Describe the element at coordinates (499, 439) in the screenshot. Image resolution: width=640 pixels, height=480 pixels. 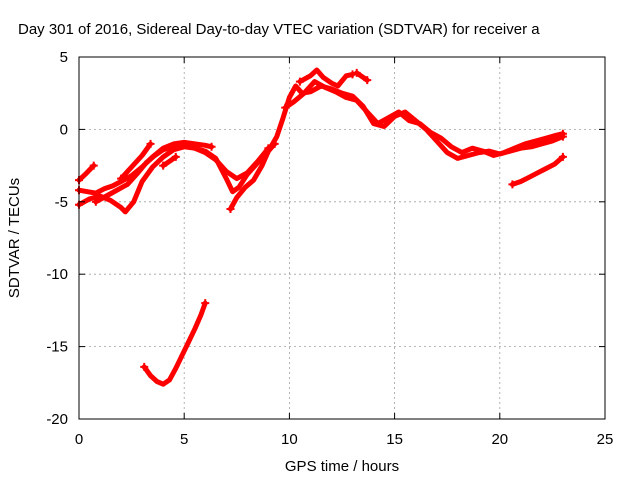
I see `x-tick-label: 20` at that location.